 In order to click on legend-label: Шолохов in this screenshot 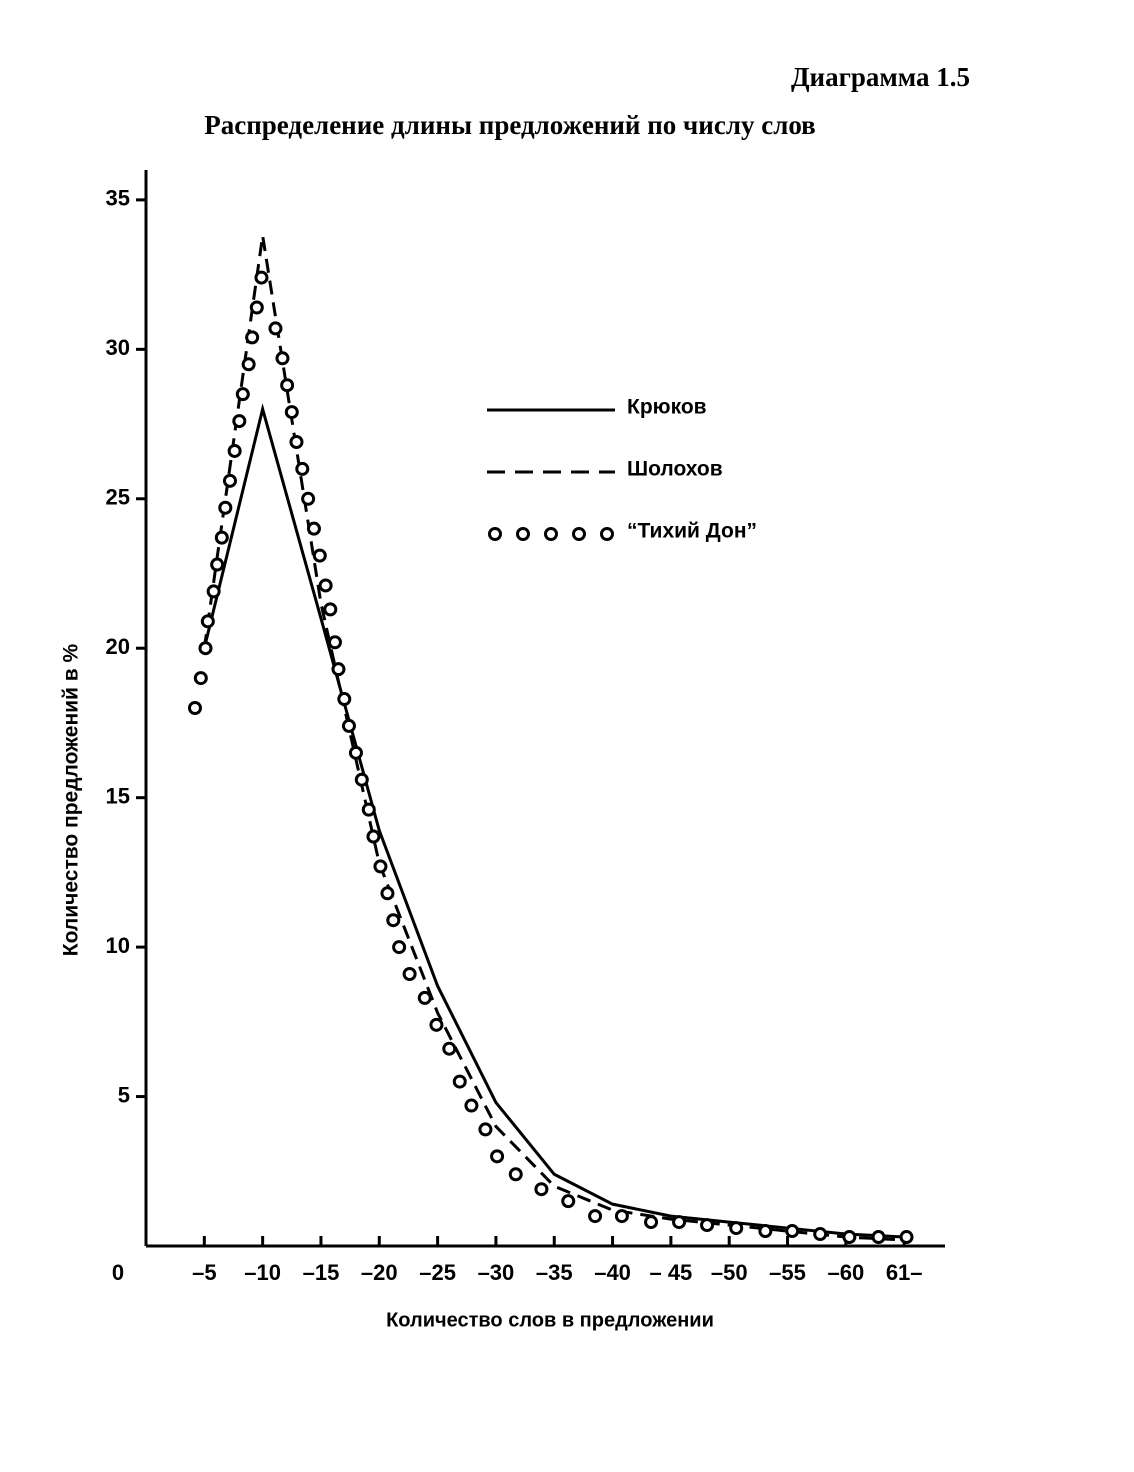, I will do `click(675, 469)`.